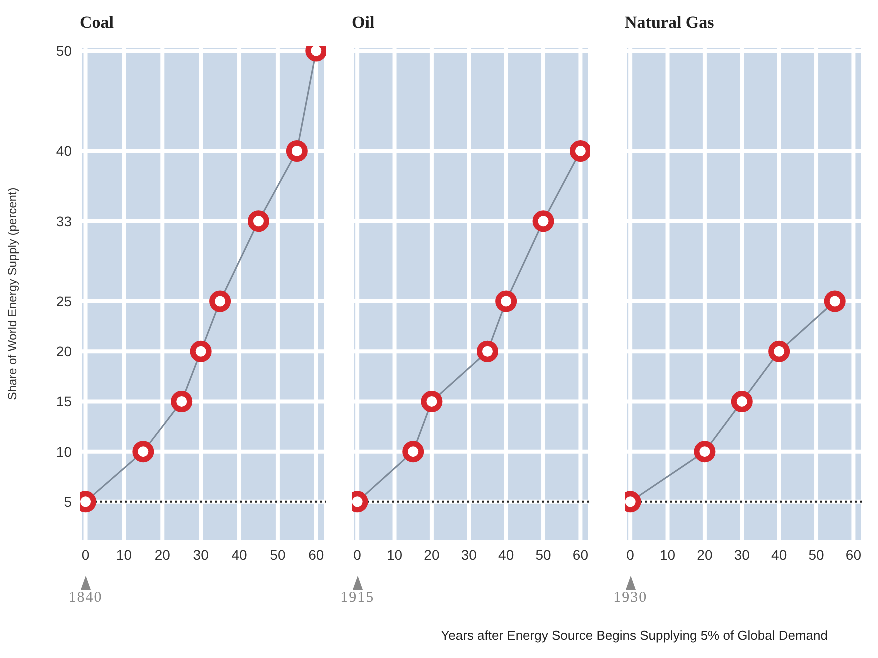 The image size is (878, 658). Describe the element at coordinates (64, 301) in the screenshot. I see `y-tick-label: 25` at that location.